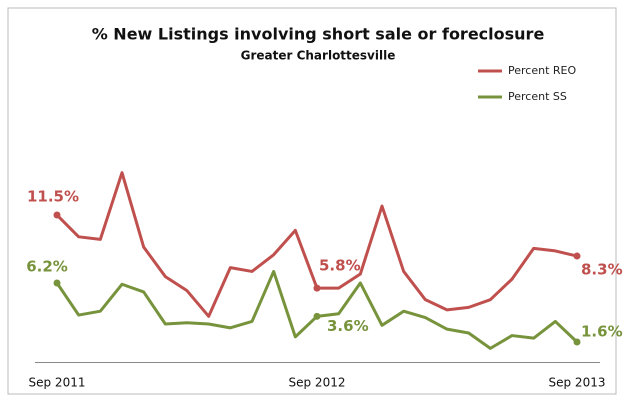 This screenshot has height=401, width=624. I want to click on x-tick-label: Sep 2011, so click(57, 383).